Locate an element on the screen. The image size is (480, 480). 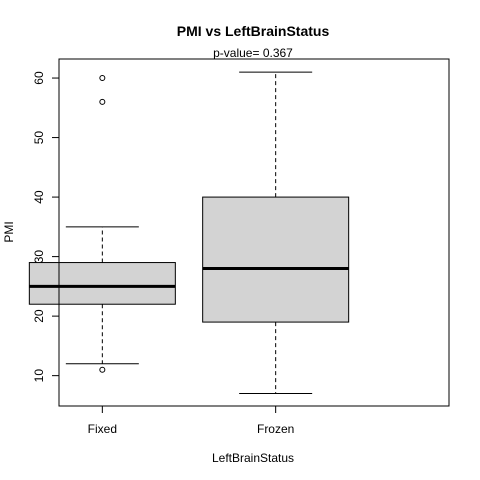
y-tick-label: 40 is located at coordinates (39, 197).